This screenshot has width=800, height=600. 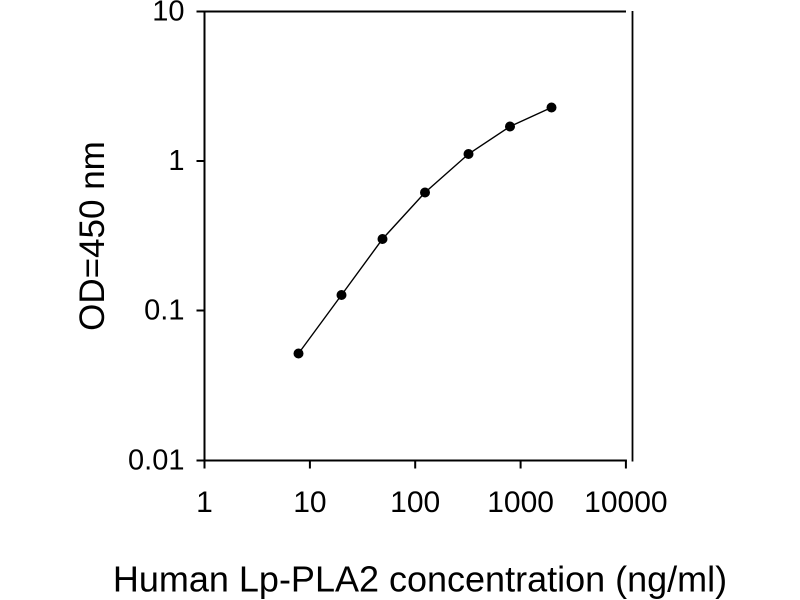 I want to click on svg-text: 0.1, so click(x=164, y=311).